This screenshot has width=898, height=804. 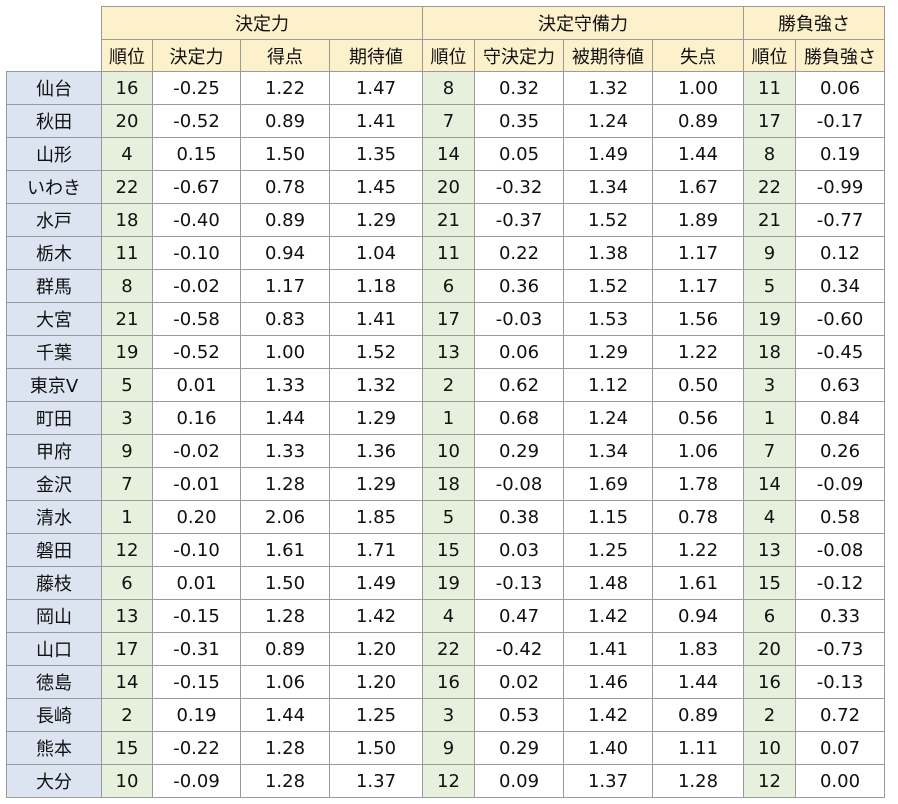 I want to click on value-cell: 0.06, so click(x=519, y=352).